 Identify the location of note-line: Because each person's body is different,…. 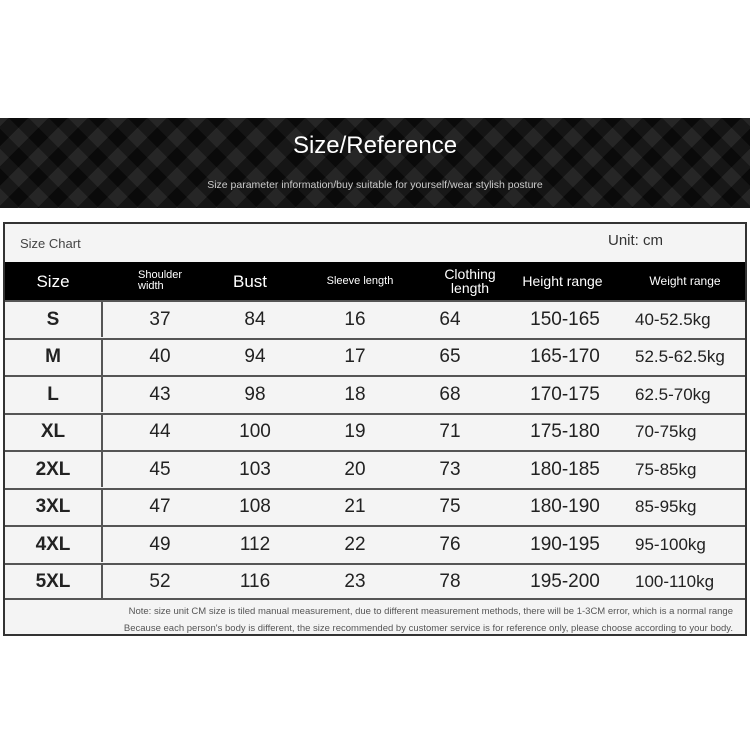
(428, 628).